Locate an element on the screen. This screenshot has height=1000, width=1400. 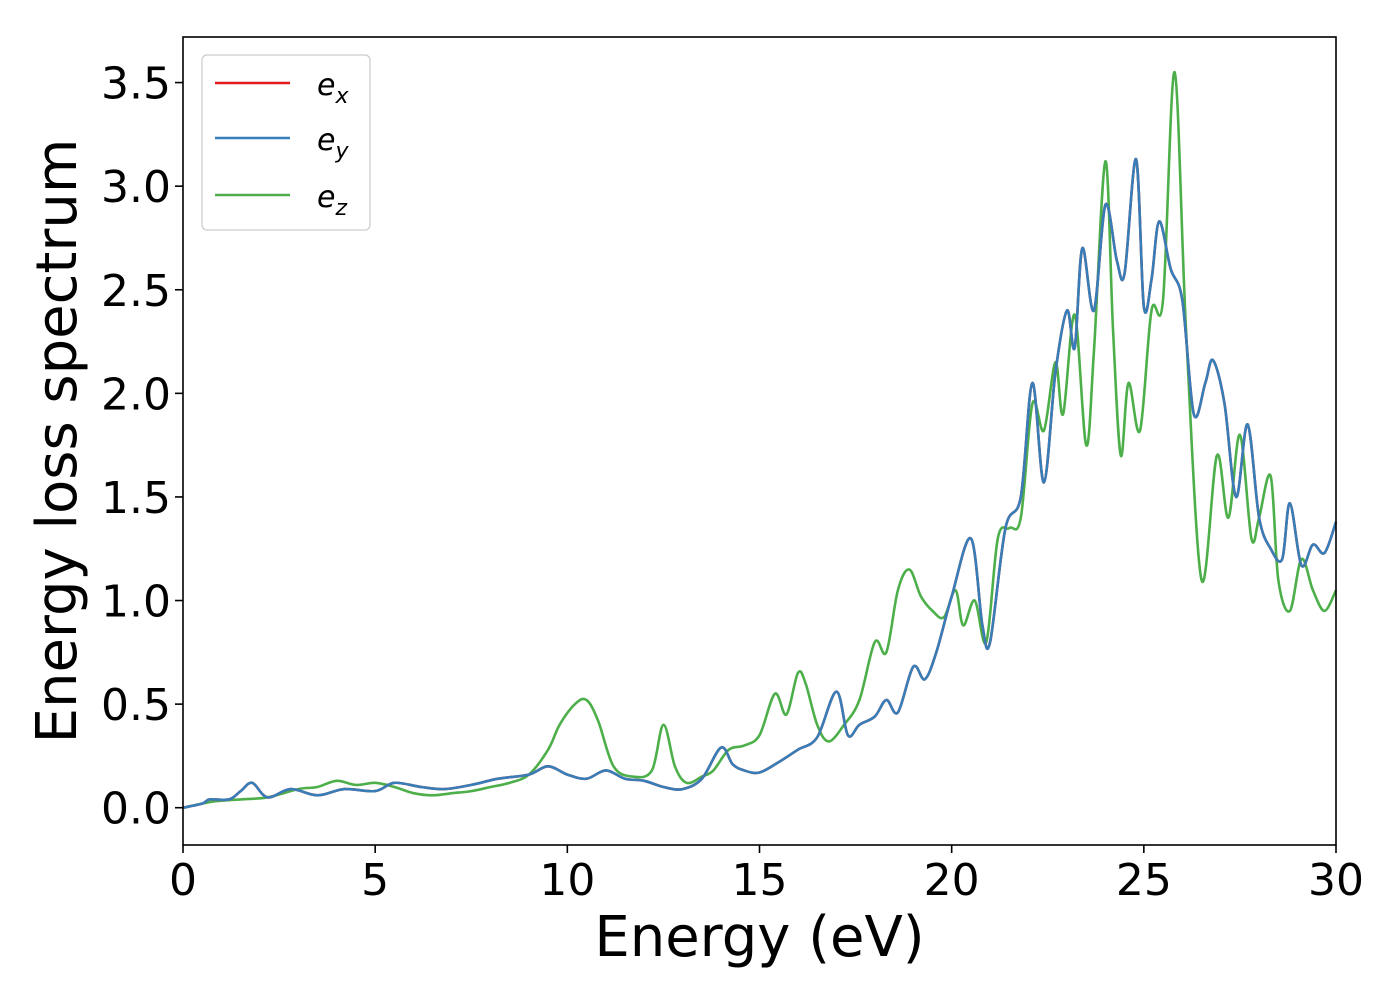
x-axis-ticks: 0 5 10 15 20 25 30 is located at coordinates (766, 875).